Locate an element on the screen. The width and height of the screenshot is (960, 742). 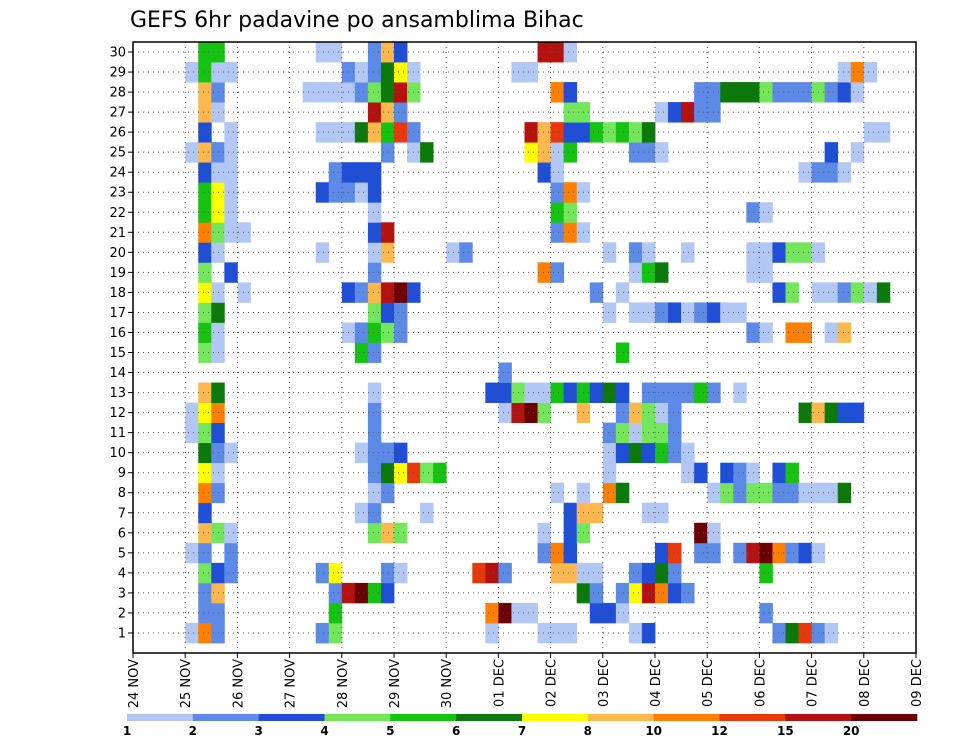
chart-title: GEFS 6hr padavine po ansamblima Bihac is located at coordinates (357, 20).